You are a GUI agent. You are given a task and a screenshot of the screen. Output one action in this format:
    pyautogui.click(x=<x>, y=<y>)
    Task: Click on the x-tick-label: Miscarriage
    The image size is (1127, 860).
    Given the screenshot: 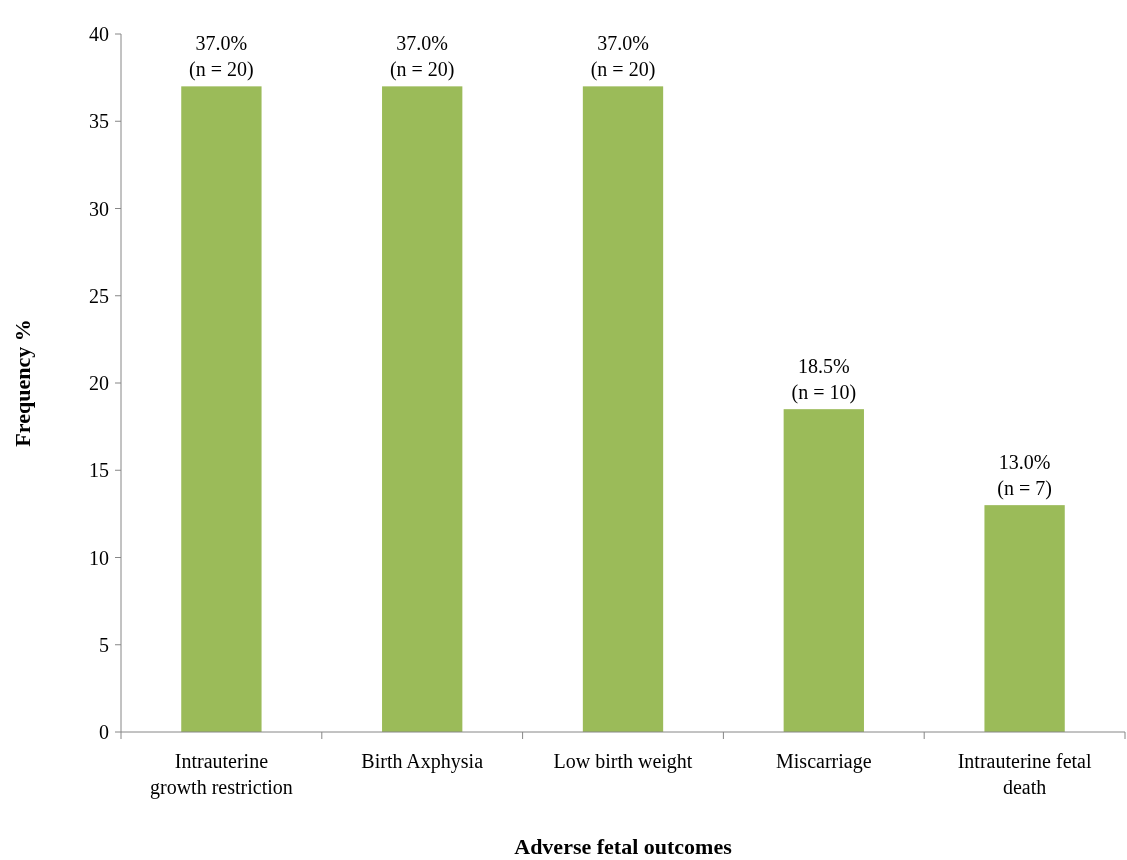 What is the action you would take?
    pyautogui.click(x=824, y=761)
    